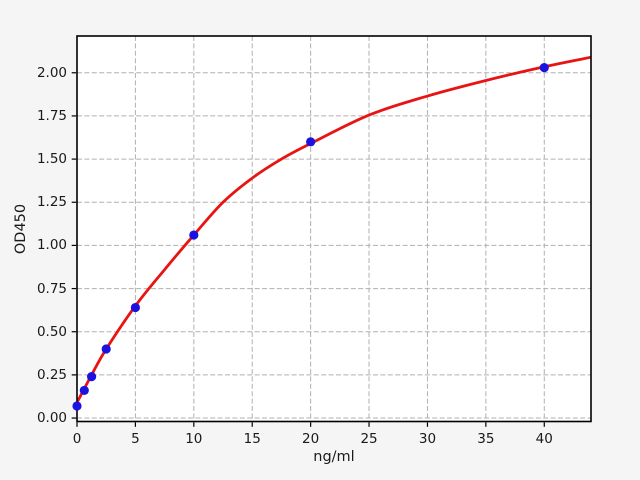  What do you see at coordinates (51, 245) in the screenshot?
I see `y-tick-label: 1.00` at bounding box center [51, 245].